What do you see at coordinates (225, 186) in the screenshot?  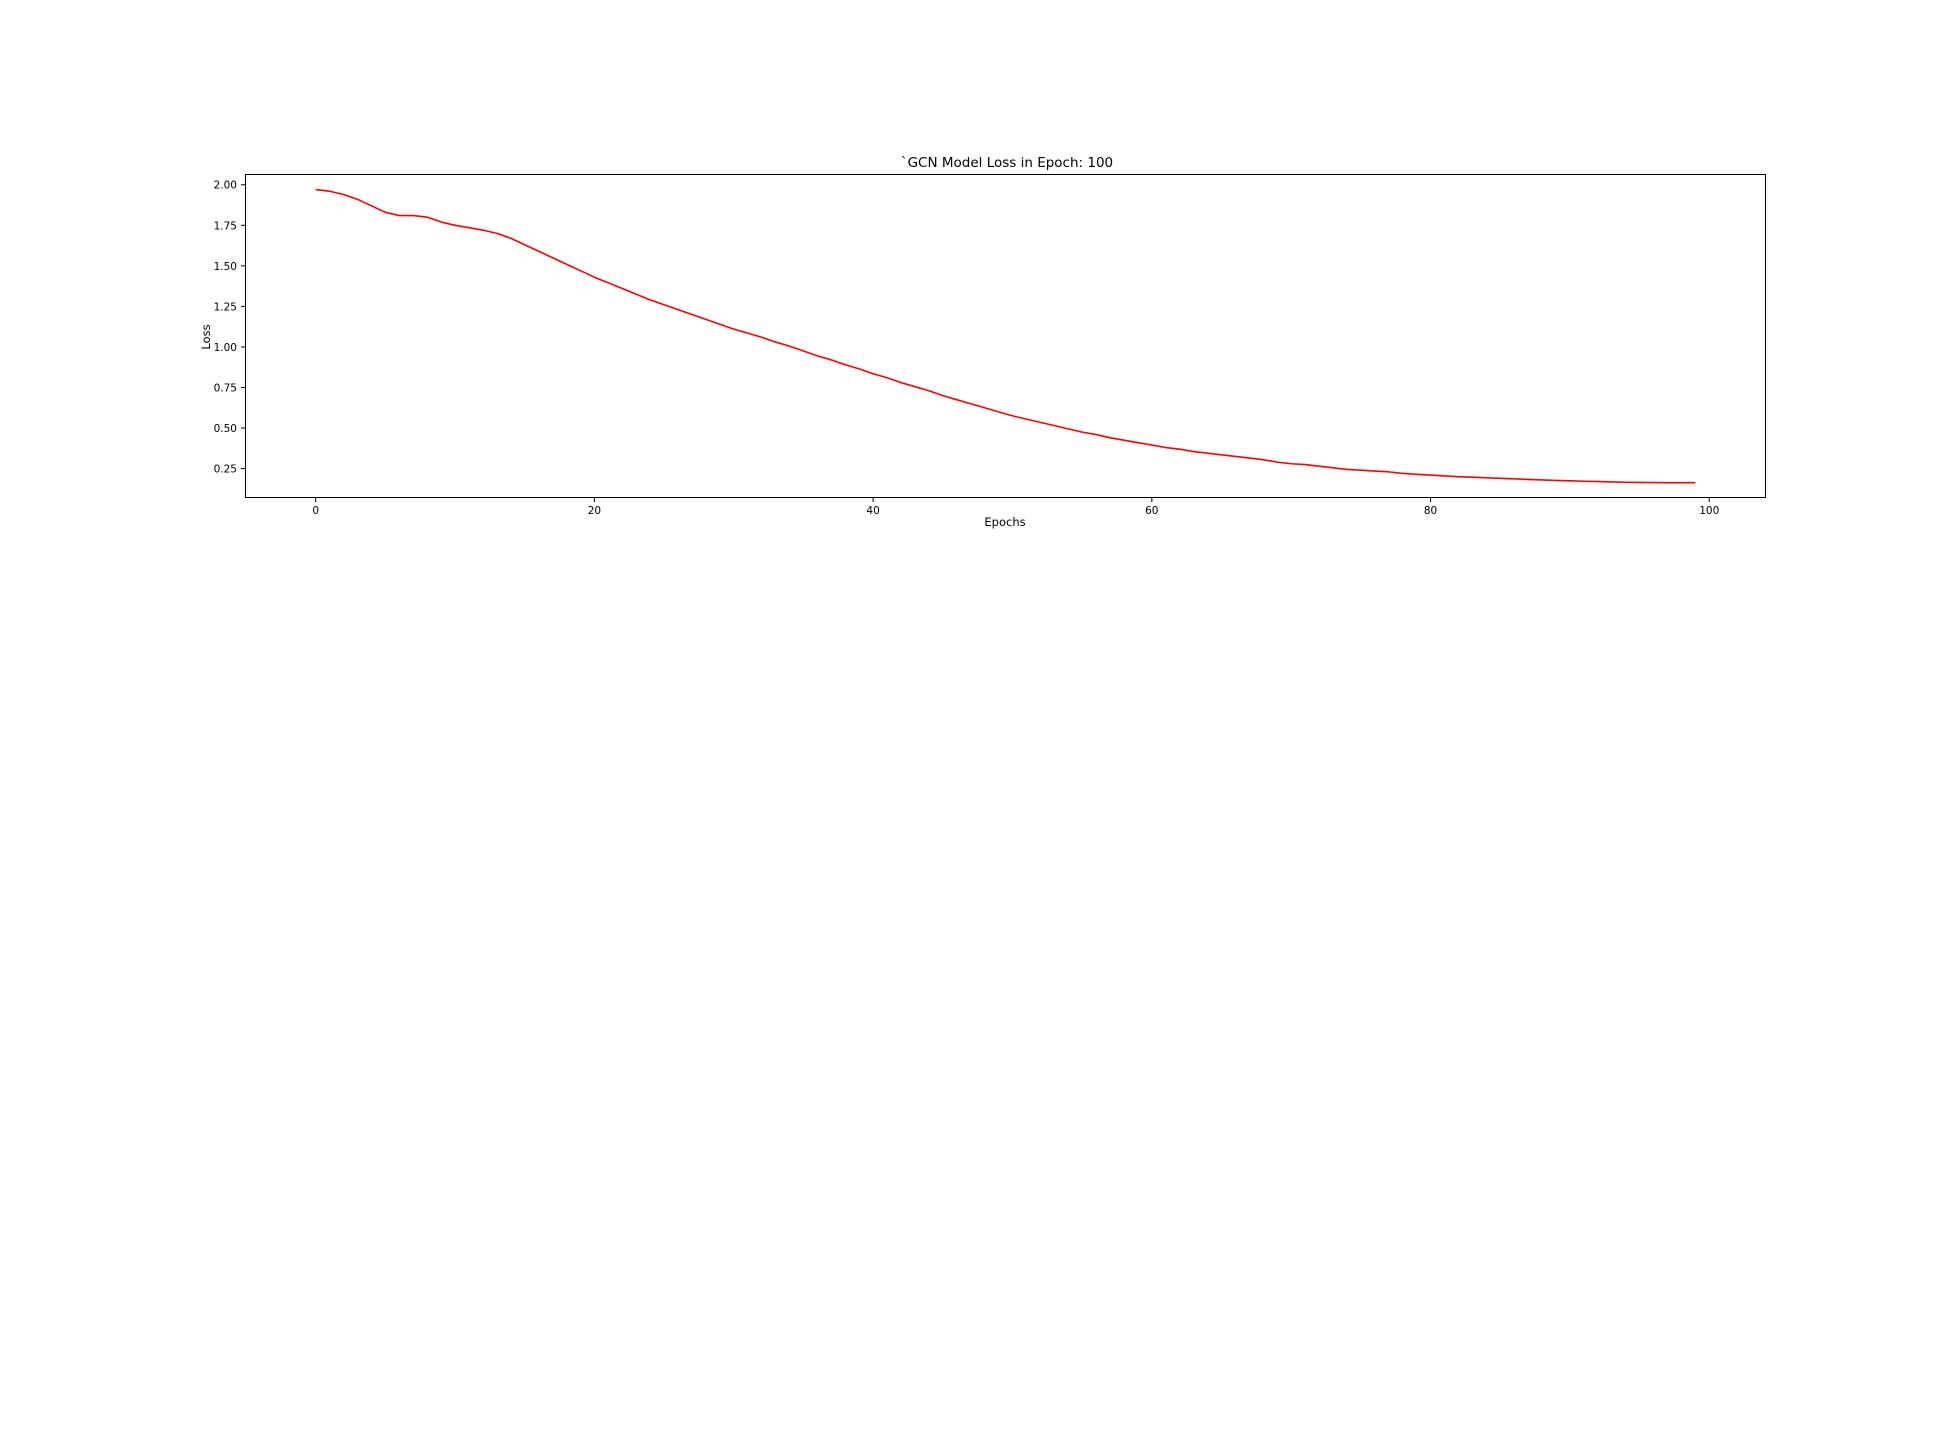 I see `y-tick-label: 2.00` at bounding box center [225, 186].